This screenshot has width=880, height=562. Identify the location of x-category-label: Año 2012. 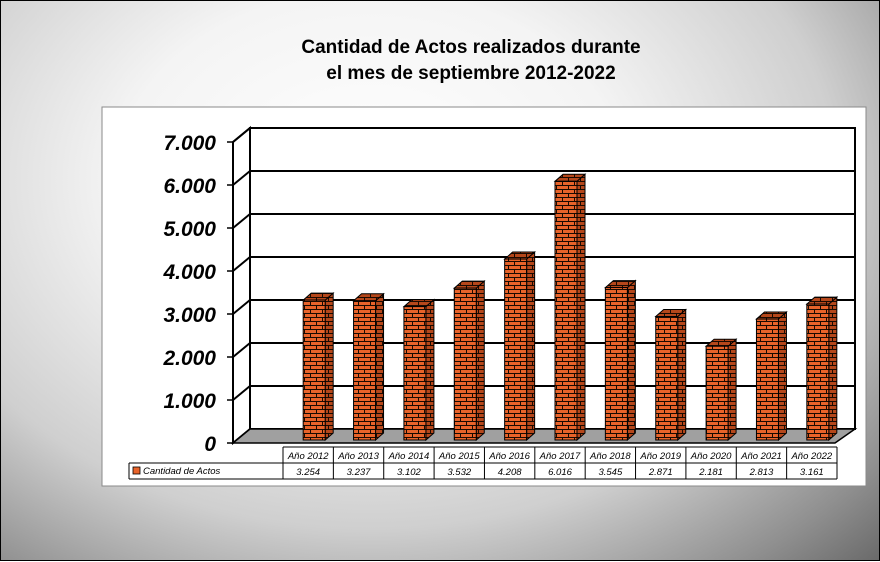
(308, 456).